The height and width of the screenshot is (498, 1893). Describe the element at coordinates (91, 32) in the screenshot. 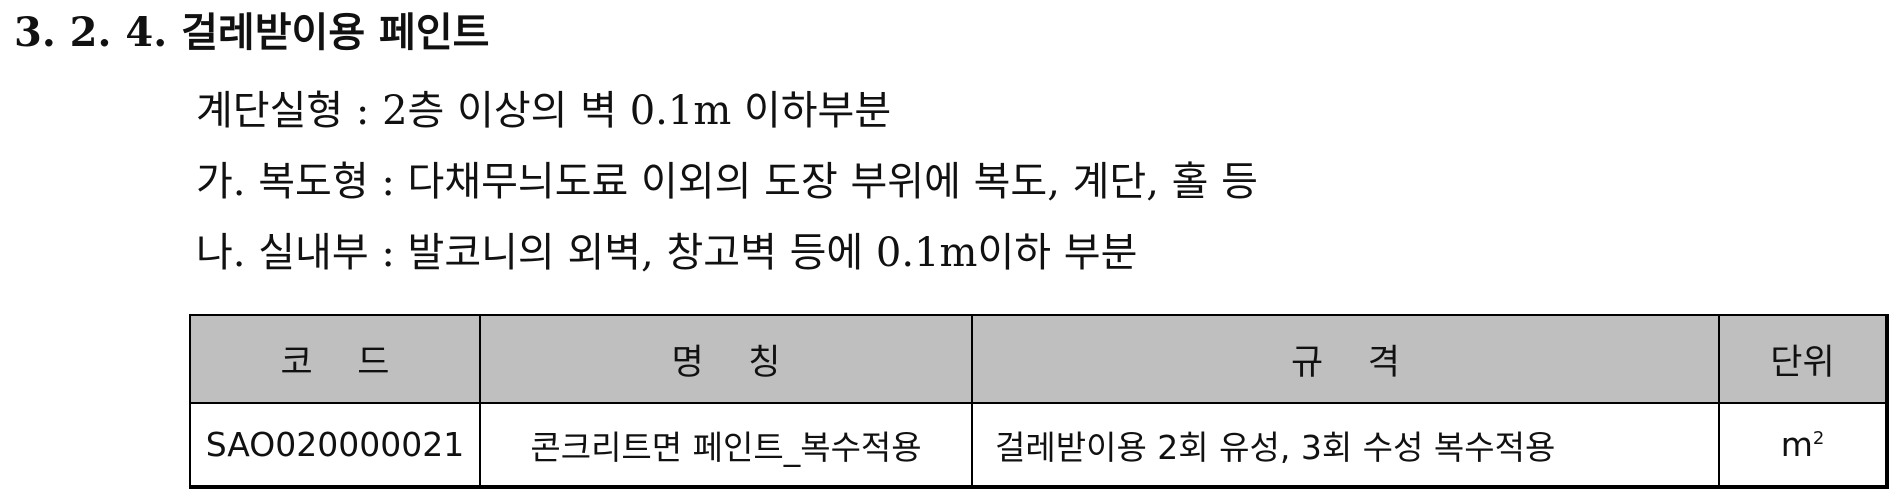

I see `section-number: 3. 2. 4.` at that location.